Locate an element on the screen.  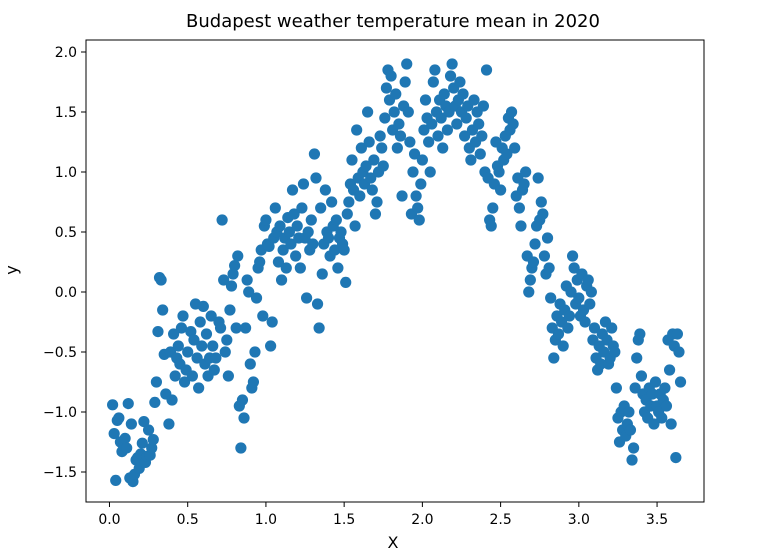
x-tick-label: 0.5 is located at coordinates (188, 520).